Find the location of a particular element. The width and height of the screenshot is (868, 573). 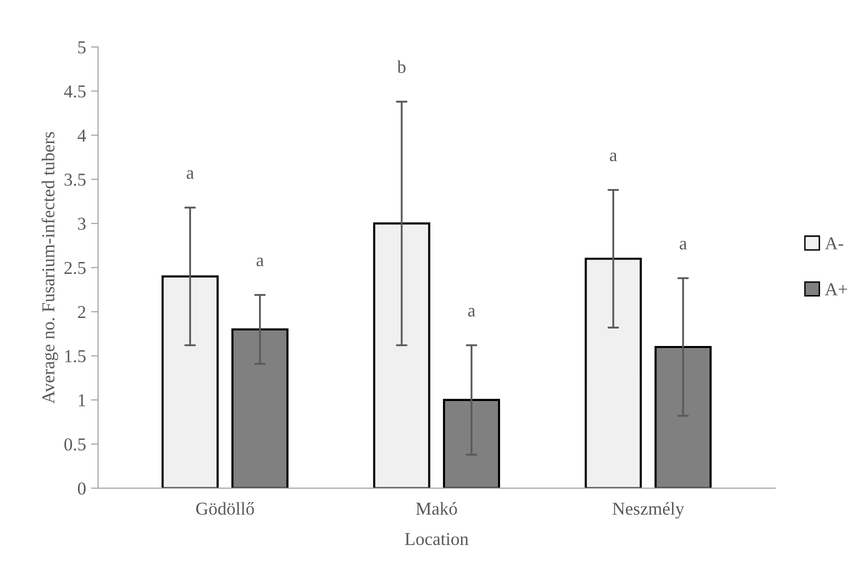

legend-label: A+ is located at coordinates (836, 289).